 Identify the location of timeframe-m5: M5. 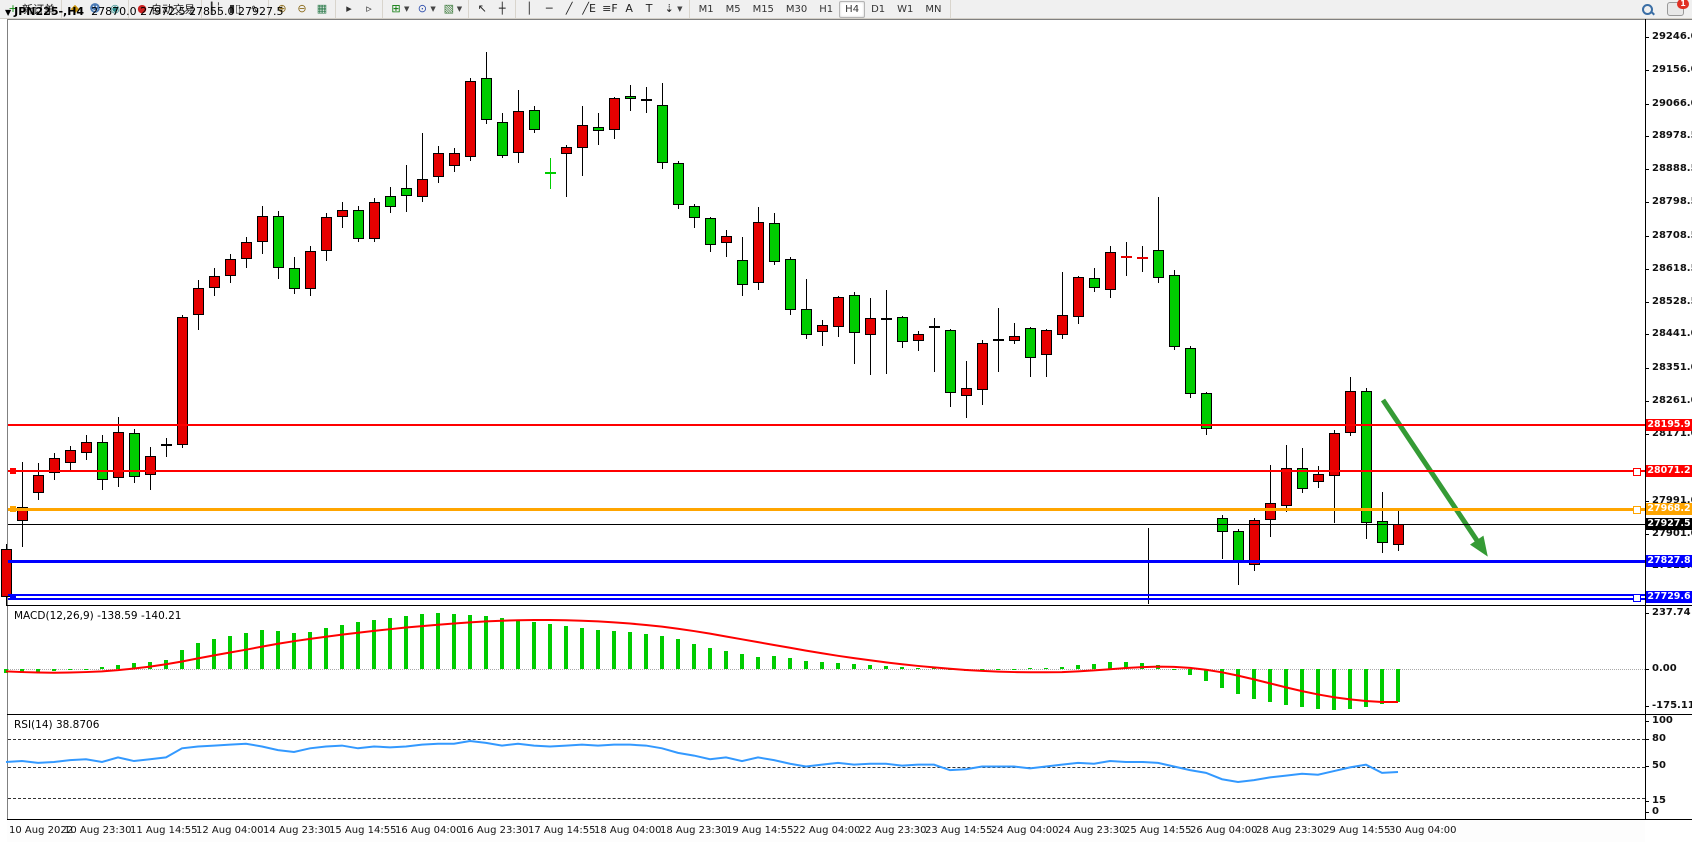
(733, 9).